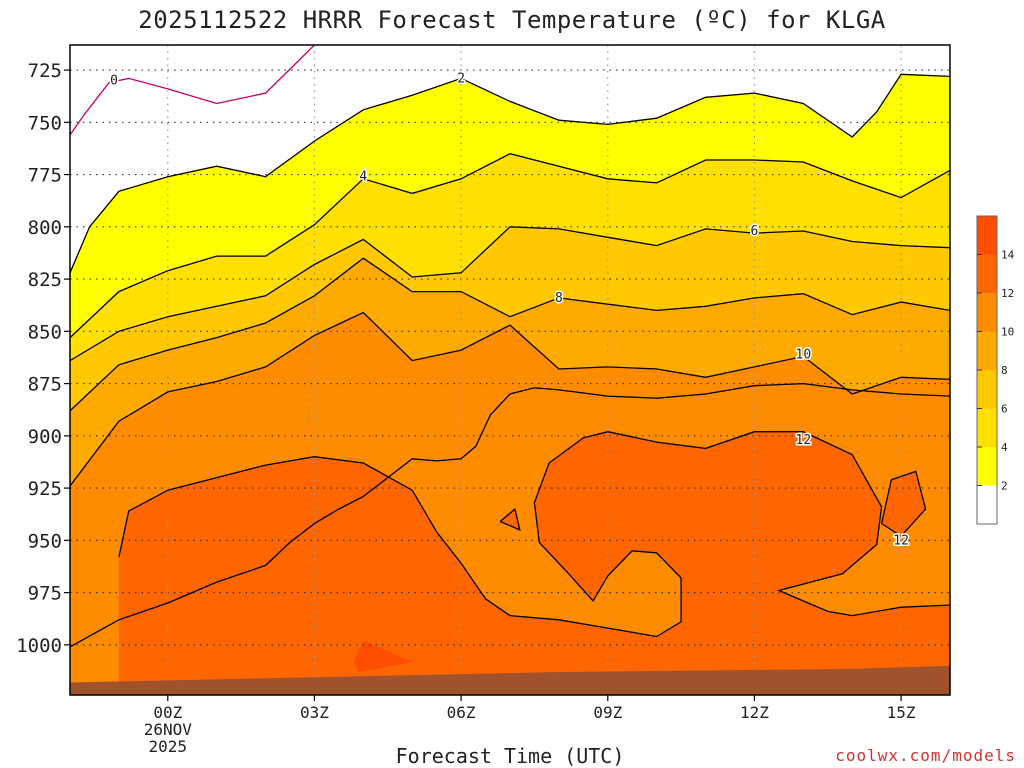  Describe the element at coordinates (45, 385) in the screenshot. I see `y-tick-label: 875` at that location.